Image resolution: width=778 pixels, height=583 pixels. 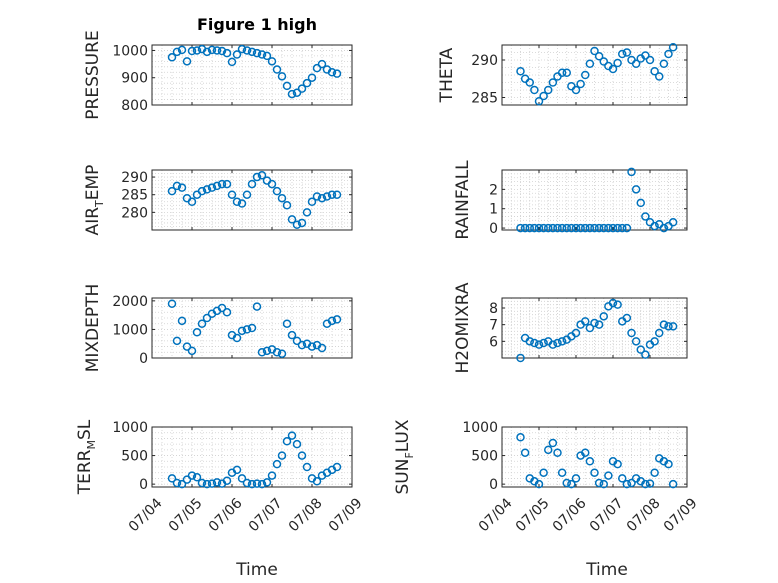 What do you see at coordinates (493, 210) in the screenshot?
I see `y-tick-label: 1` at bounding box center [493, 210].